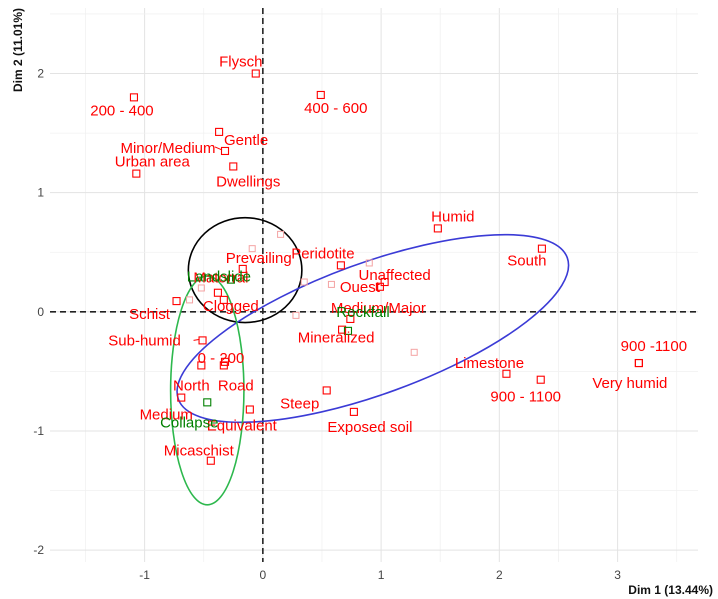  I want to click on point-collapse, so click(207, 402).